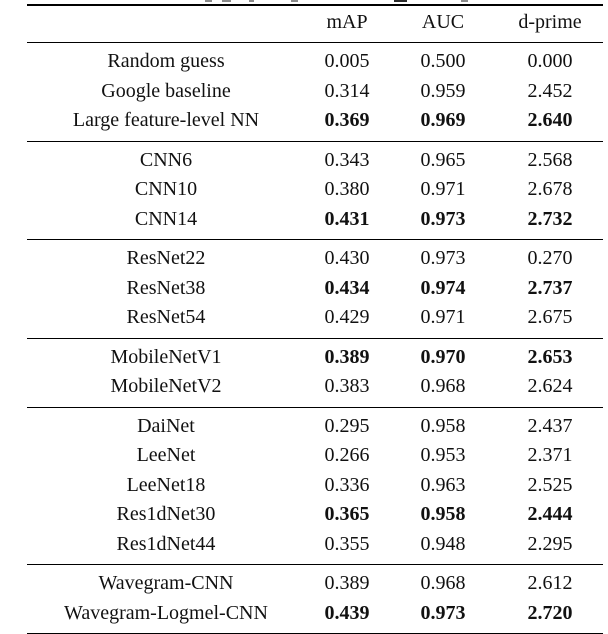 The image size is (608, 634). I want to click on auc-value: 0.969, so click(443, 120).